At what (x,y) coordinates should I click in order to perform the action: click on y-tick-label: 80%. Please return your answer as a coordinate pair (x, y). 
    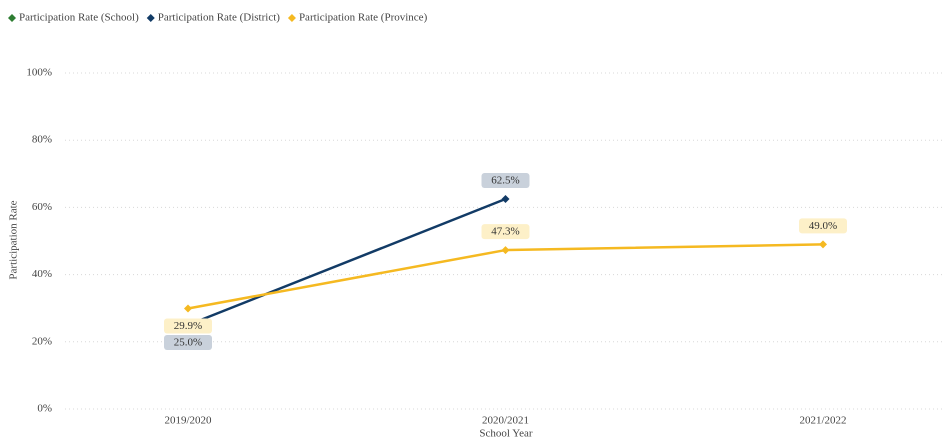
    Looking at the image, I should click on (42, 140).